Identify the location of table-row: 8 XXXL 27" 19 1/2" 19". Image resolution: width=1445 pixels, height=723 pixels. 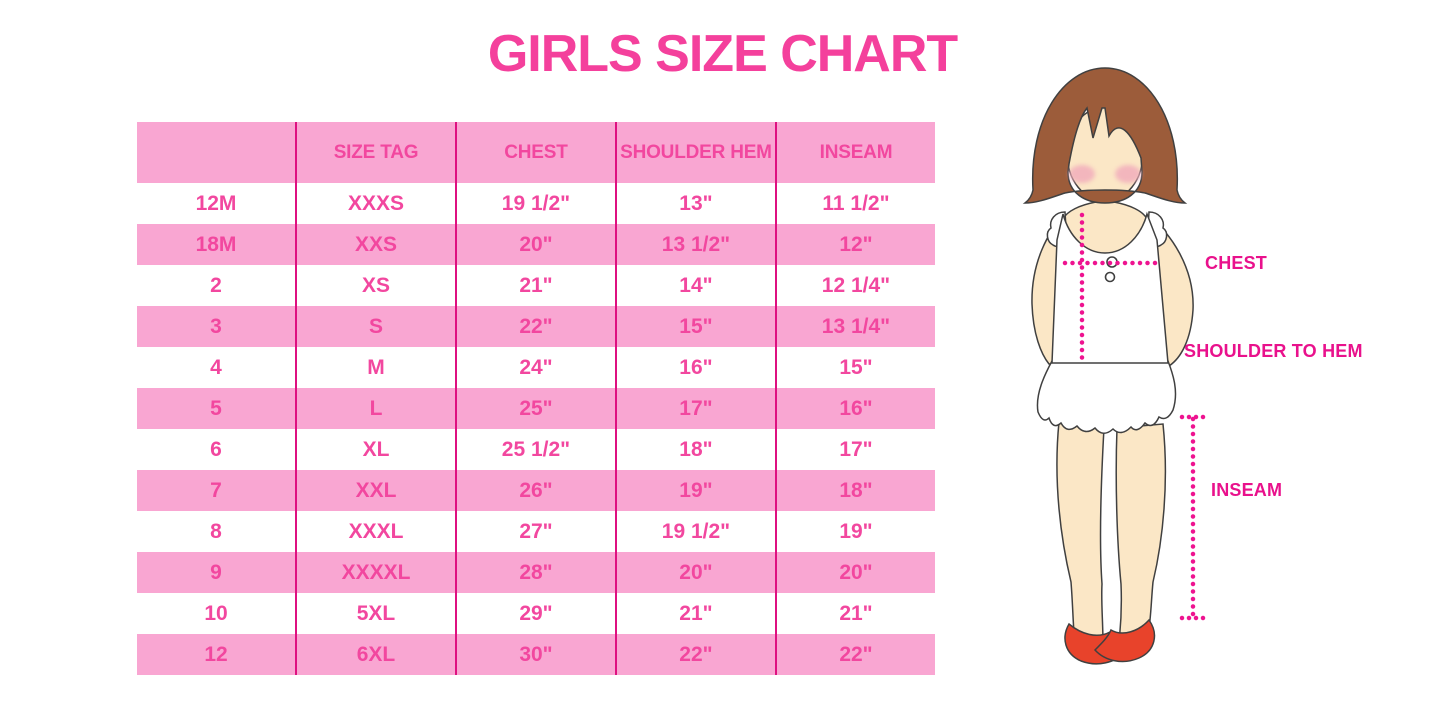
(536, 531).